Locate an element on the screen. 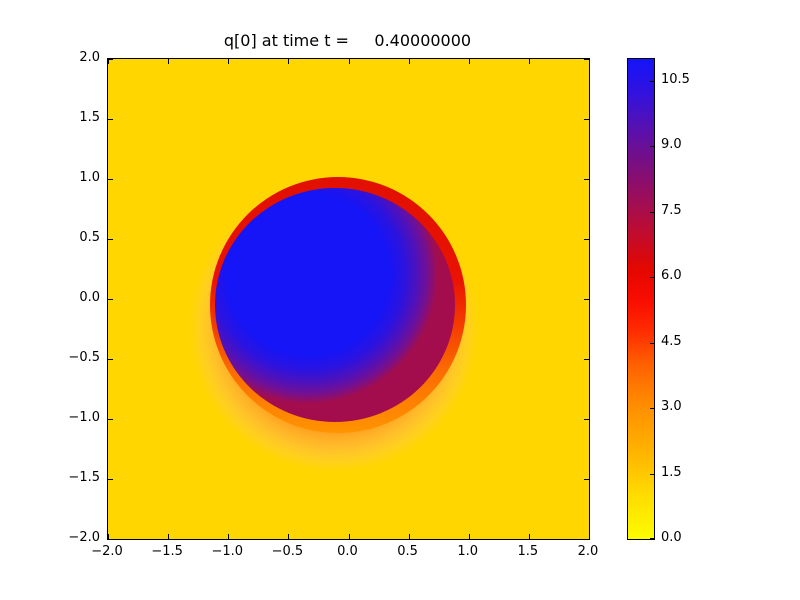 The image size is (800, 600). colorbar-tick-label: 1.5 is located at coordinates (671, 472).